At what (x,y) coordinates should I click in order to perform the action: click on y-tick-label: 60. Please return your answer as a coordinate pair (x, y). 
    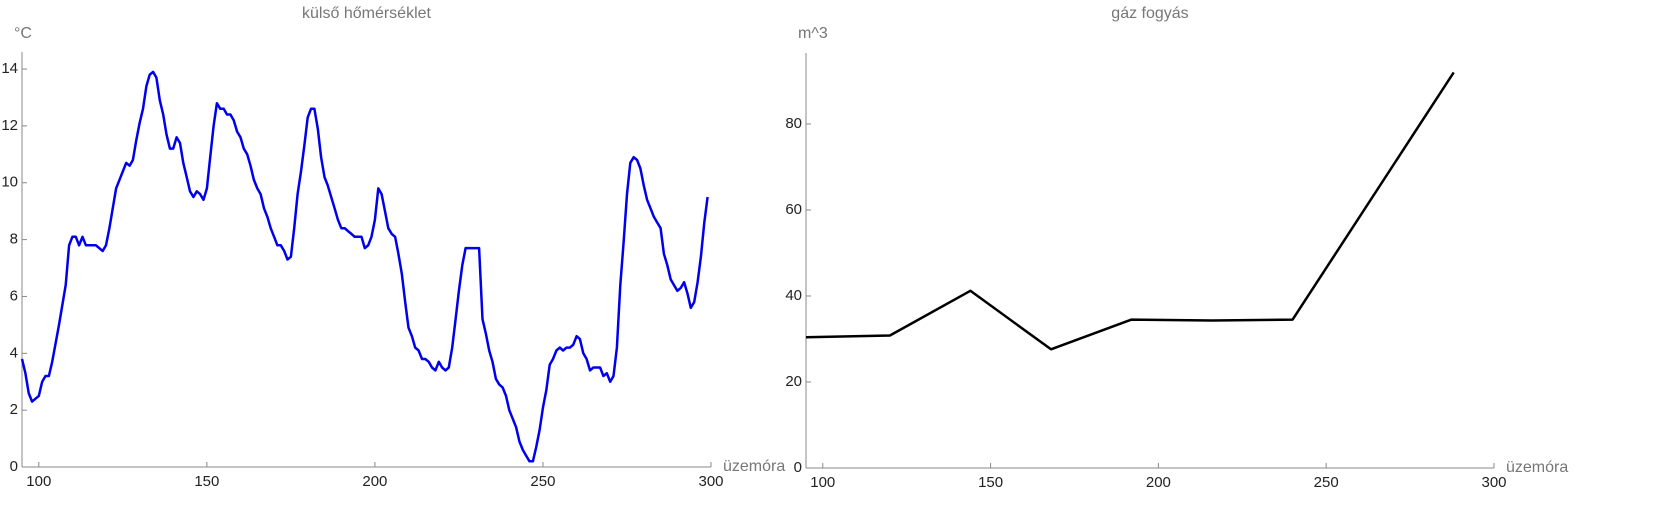
    Looking at the image, I should click on (793, 209).